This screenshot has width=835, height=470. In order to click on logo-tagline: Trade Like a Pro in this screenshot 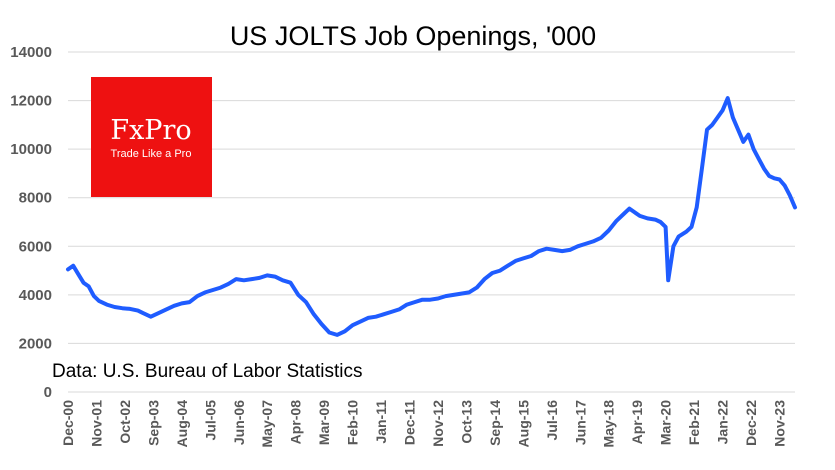, I will do `click(151, 154)`.